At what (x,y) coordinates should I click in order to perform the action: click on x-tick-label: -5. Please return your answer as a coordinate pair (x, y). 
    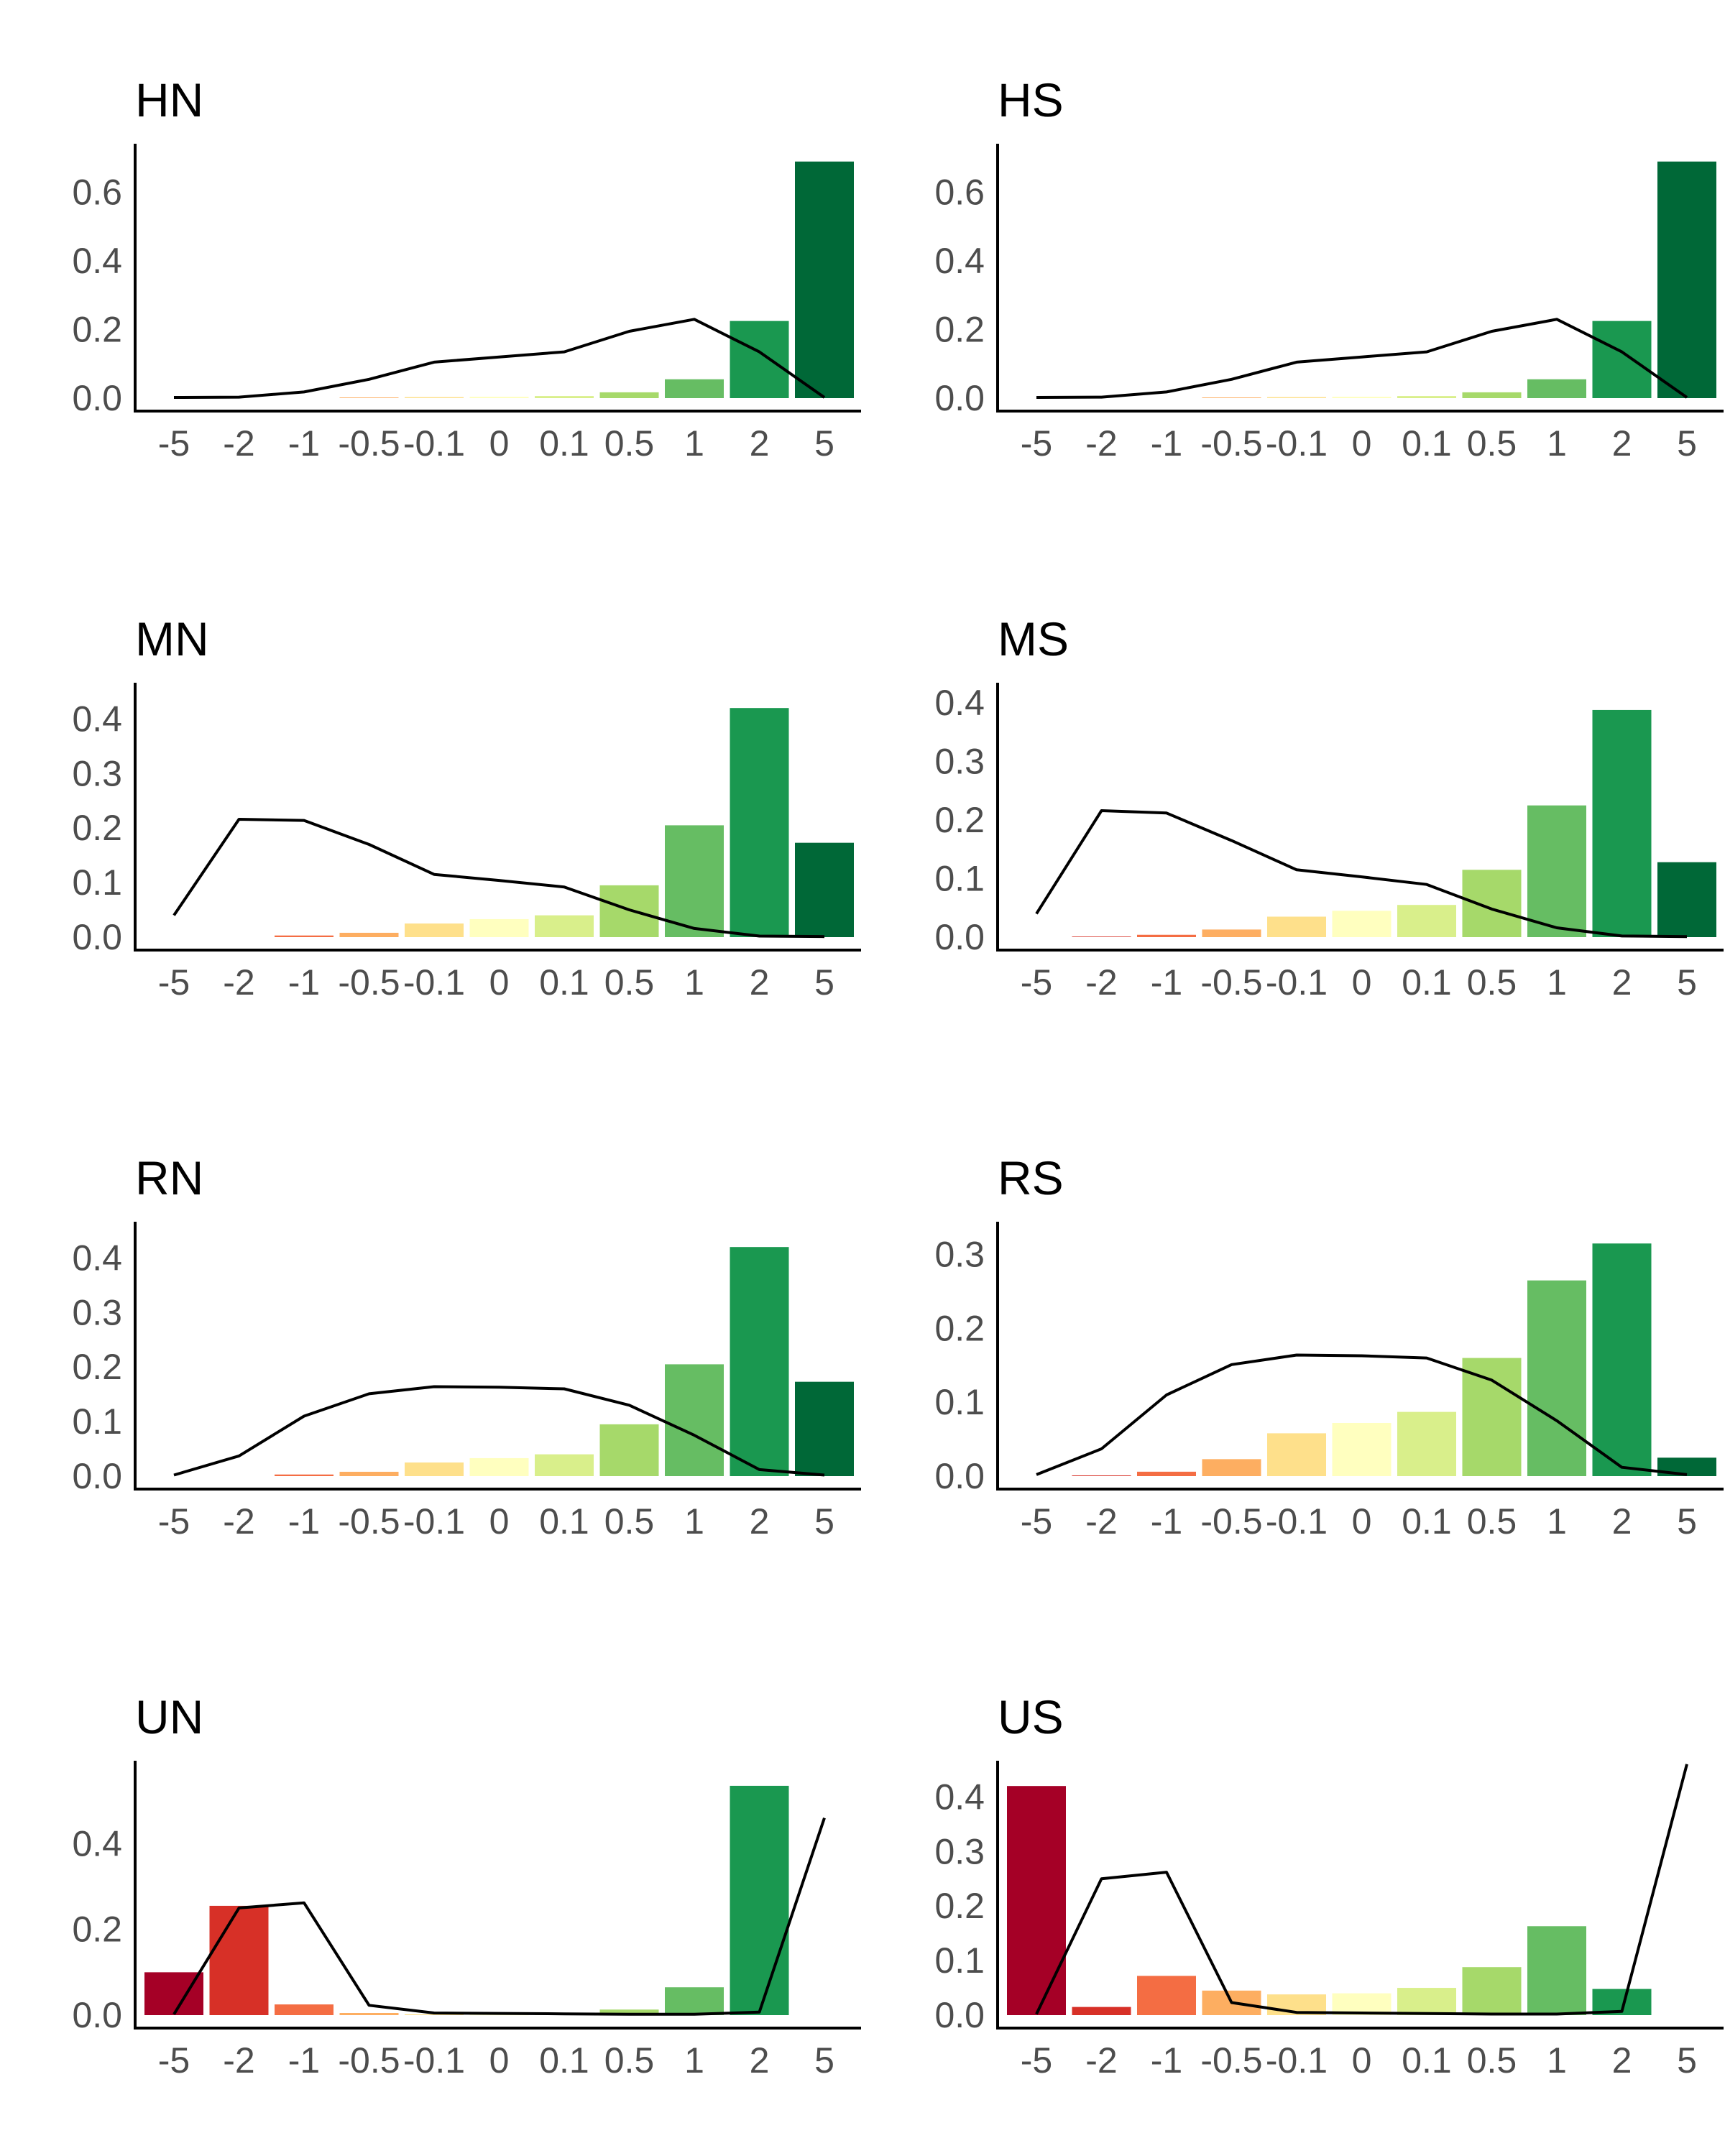
    Looking at the image, I should click on (1036, 2060).